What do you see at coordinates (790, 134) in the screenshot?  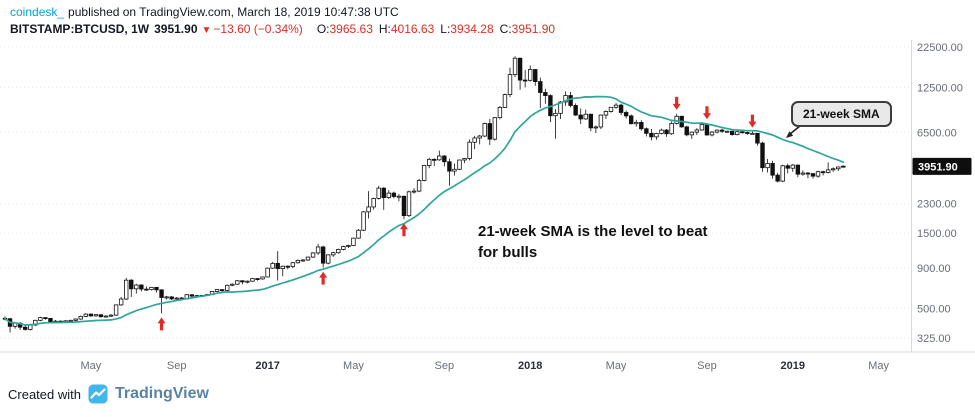 I see `callout-pointer-head` at bounding box center [790, 134].